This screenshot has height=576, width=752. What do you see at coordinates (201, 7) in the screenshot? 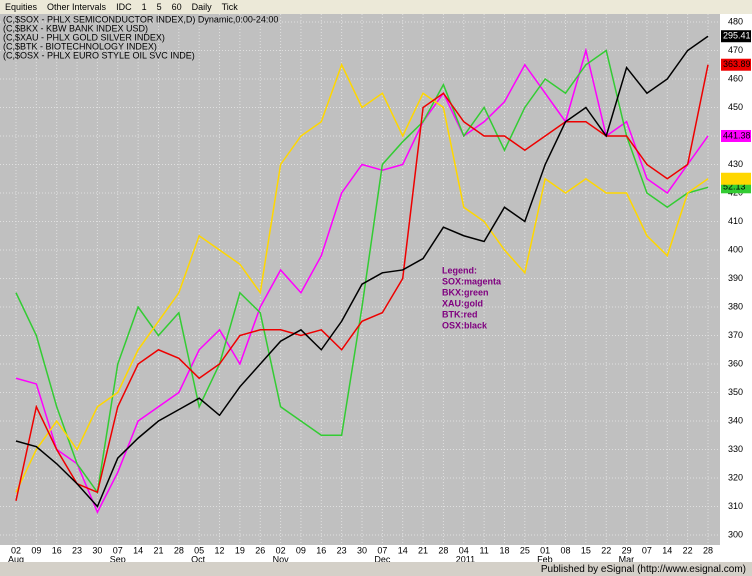
I see `toolbar-item: Daily` at bounding box center [201, 7].